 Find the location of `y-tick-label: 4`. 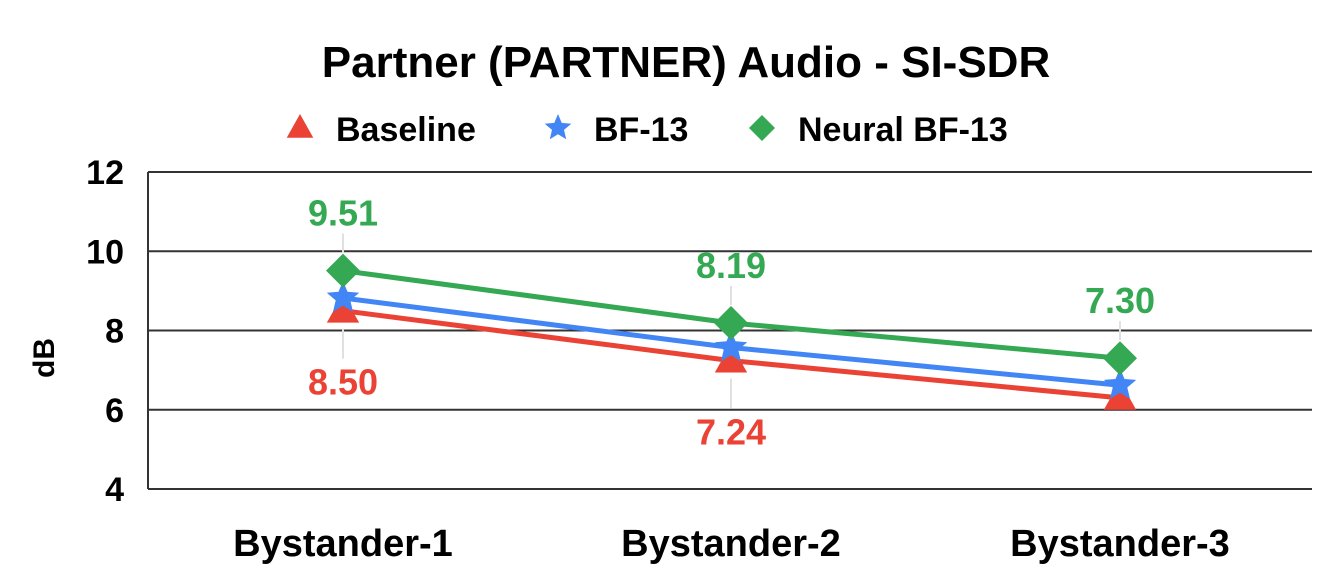

y-tick-label: 4 is located at coordinates (114, 490).